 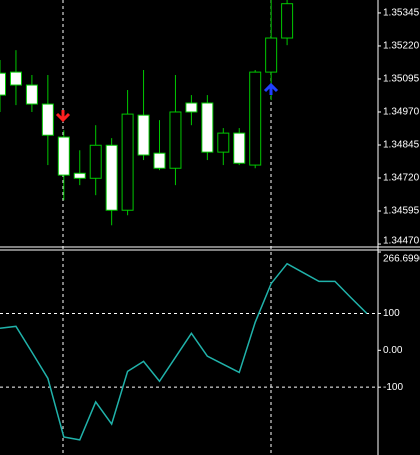 What do you see at coordinates (393, 387) in the screenshot?
I see `y-tick-label: -100` at bounding box center [393, 387].